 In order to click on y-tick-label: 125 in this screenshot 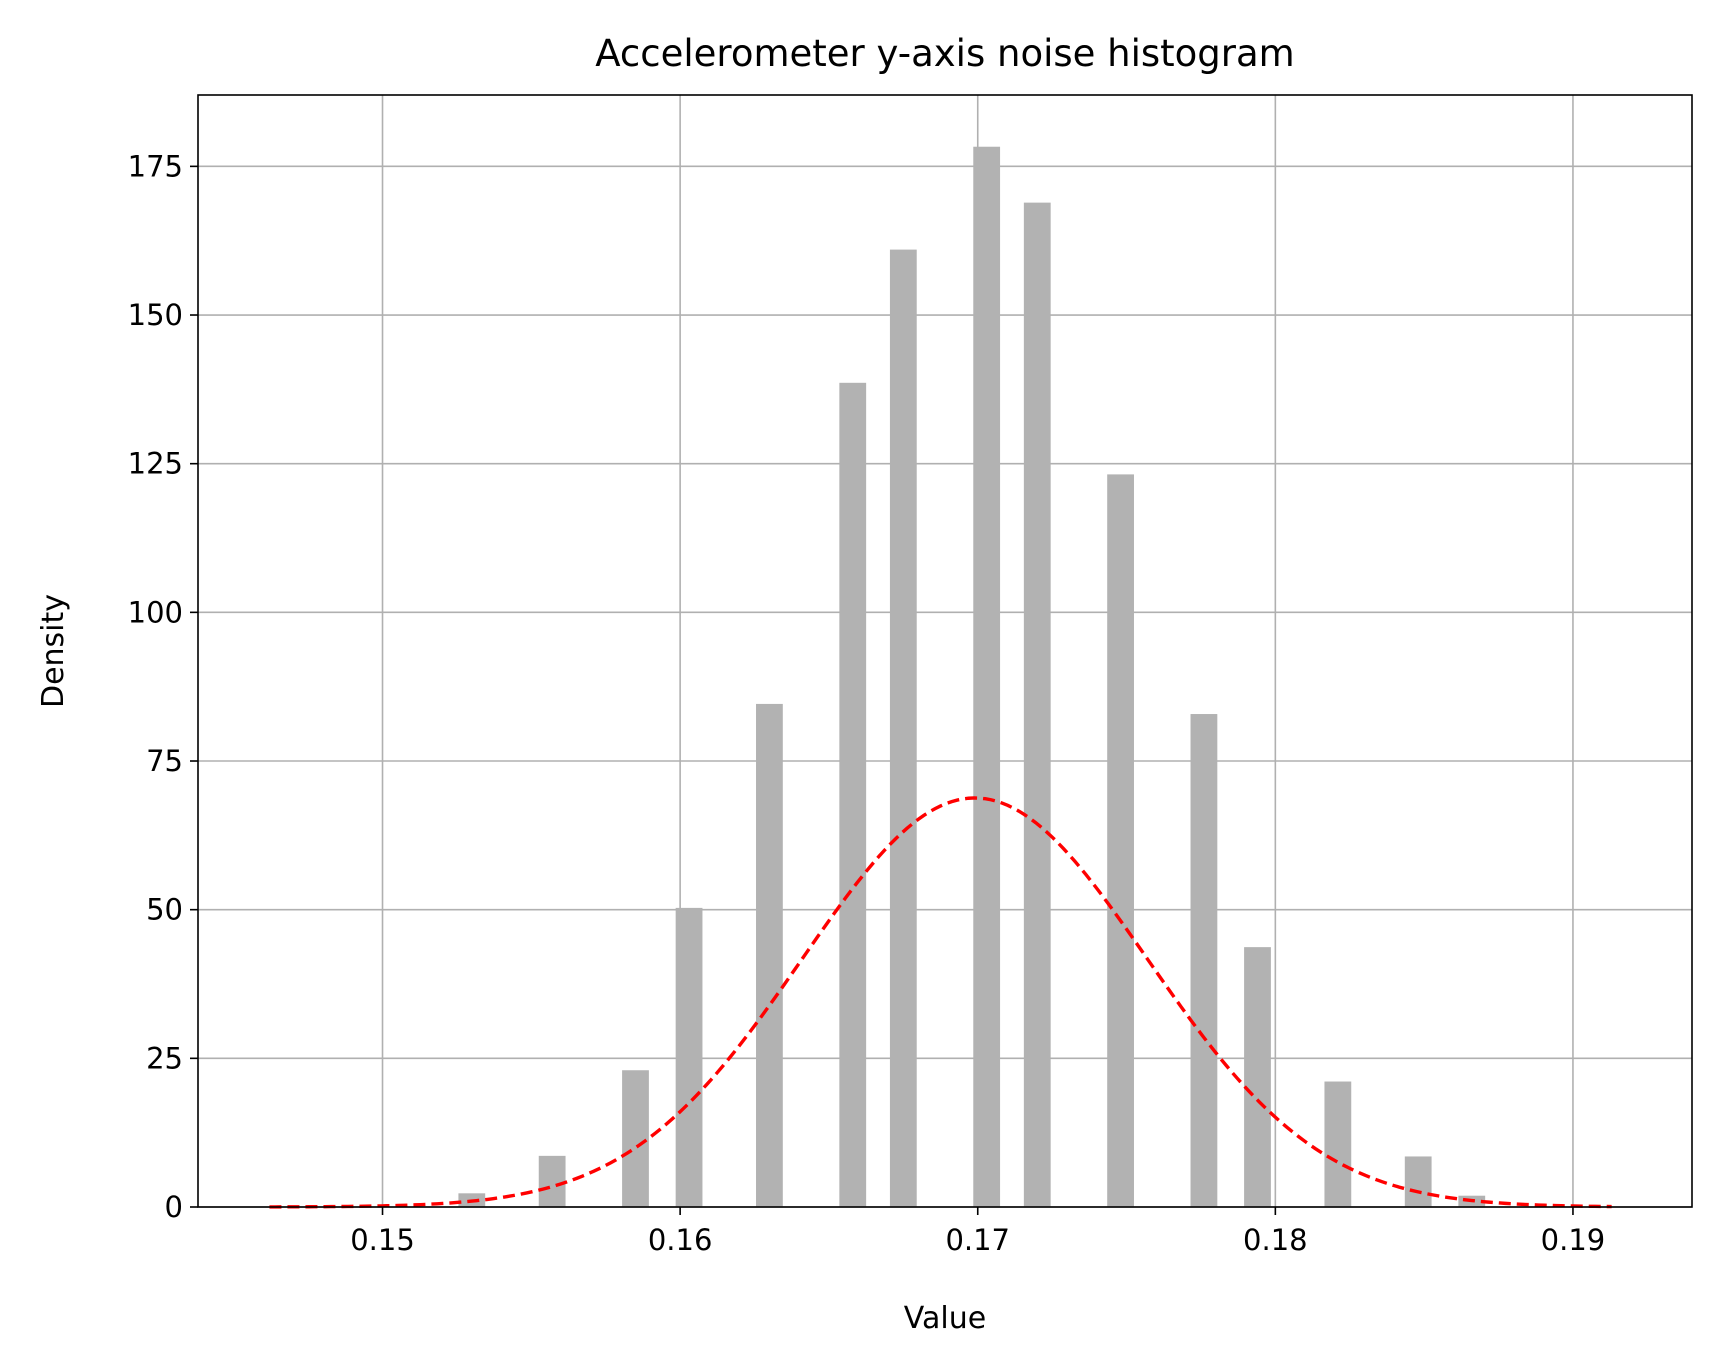, I will do `click(155, 464)`.